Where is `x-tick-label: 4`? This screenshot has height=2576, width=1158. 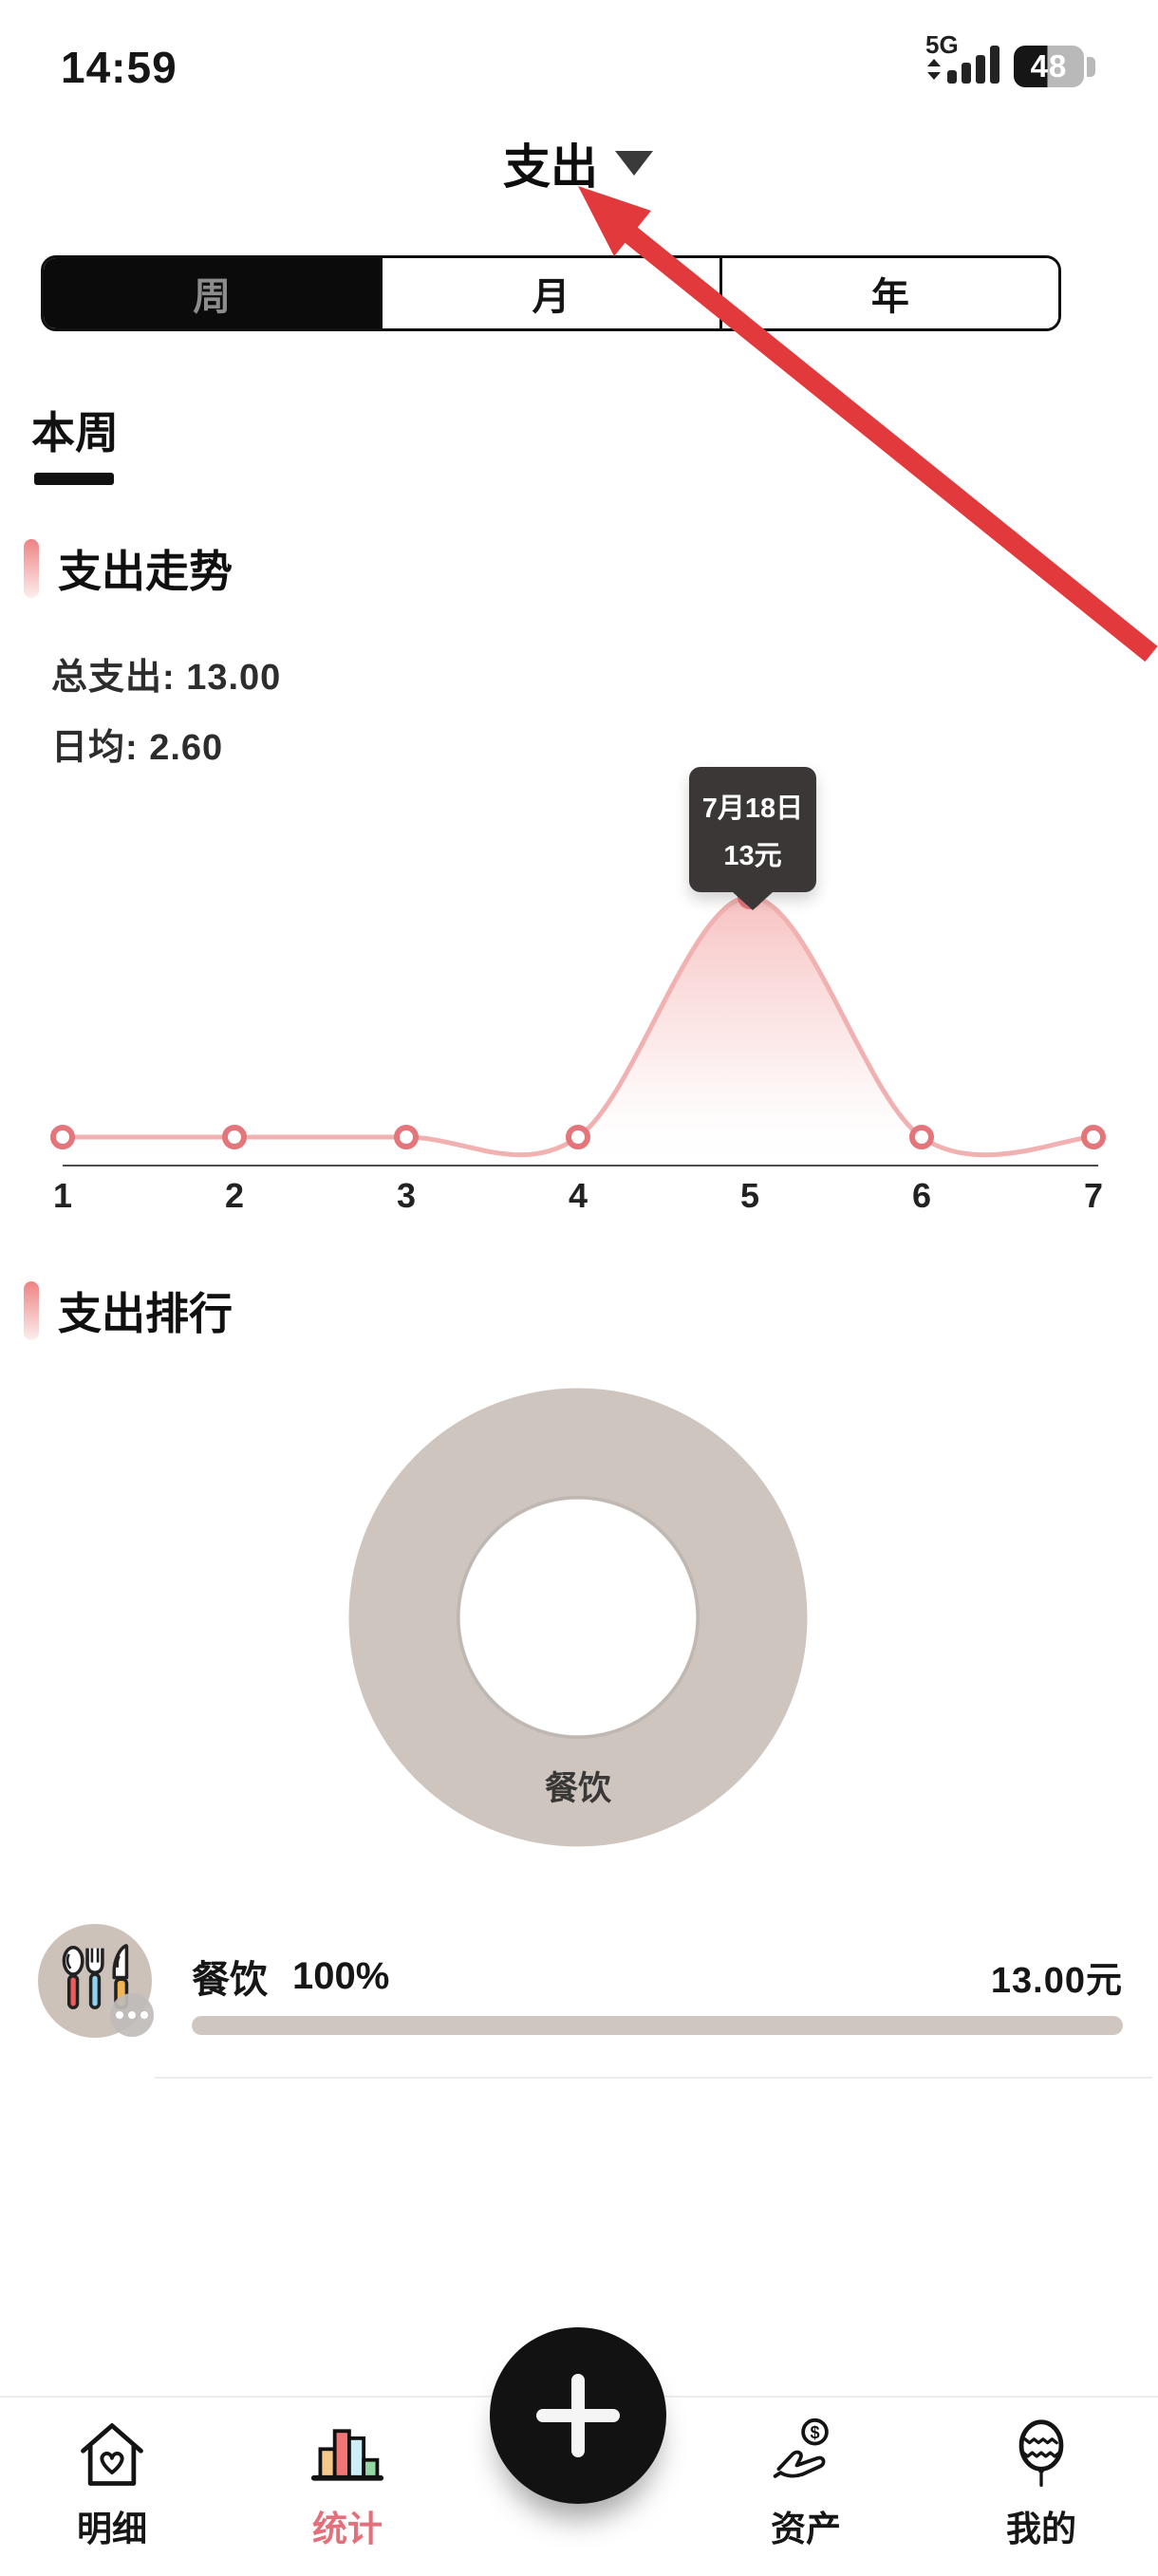
x-tick-label: 4 is located at coordinates (578, 1195).